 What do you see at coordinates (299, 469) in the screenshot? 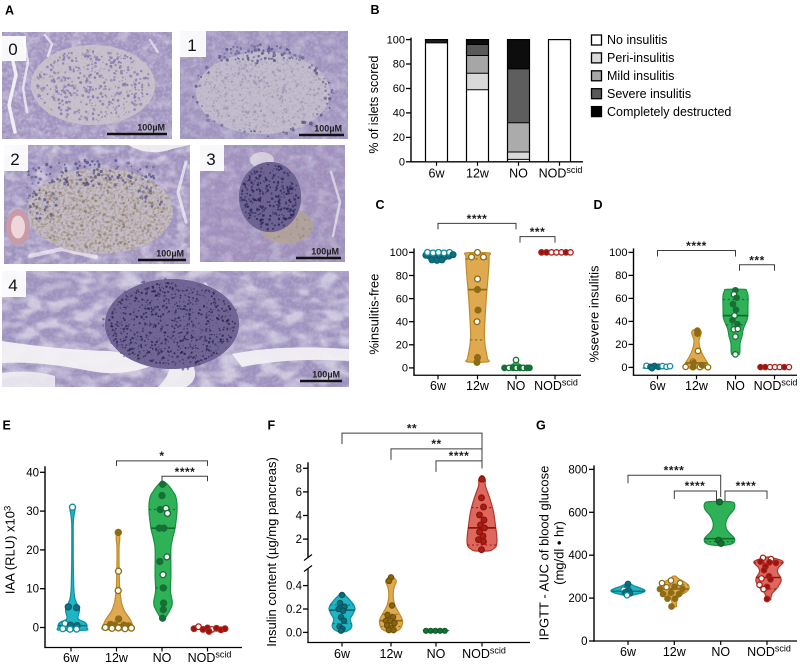
I see `svg-text: 8` at bounding box center [299, 469].